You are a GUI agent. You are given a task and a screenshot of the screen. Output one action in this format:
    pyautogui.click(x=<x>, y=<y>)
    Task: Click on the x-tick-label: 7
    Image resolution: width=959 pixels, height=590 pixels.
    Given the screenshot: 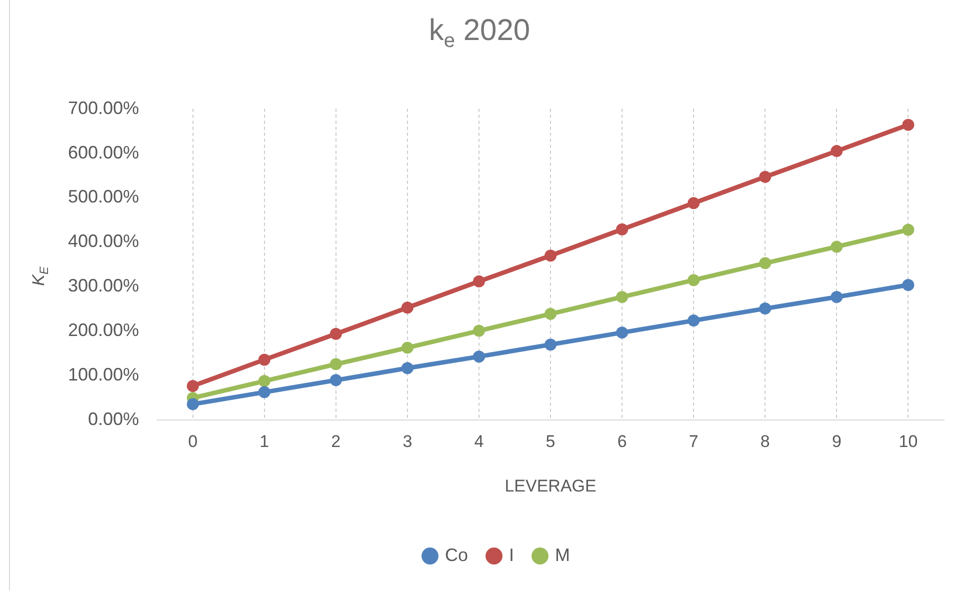 What is the action you would take?
    pyautogui.click(x=693, y=442)
    